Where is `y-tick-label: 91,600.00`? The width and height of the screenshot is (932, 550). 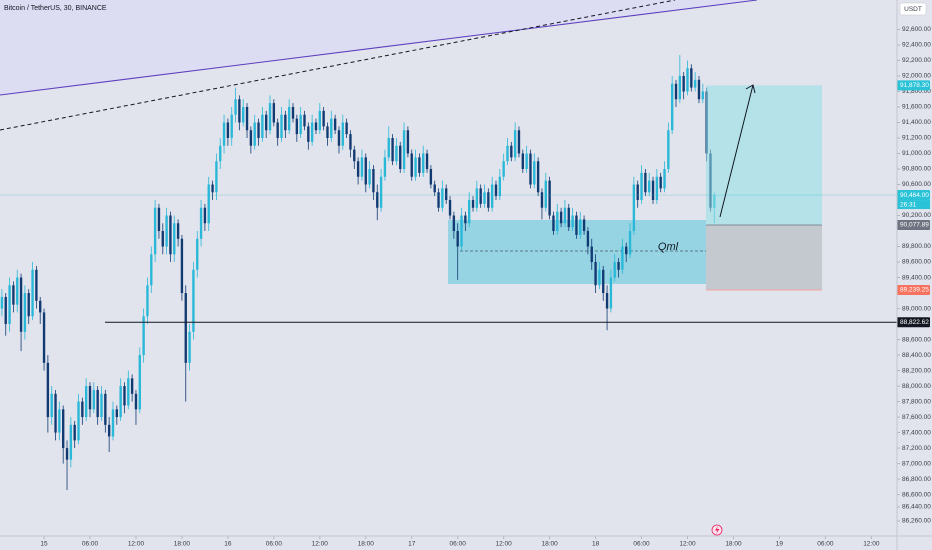 y-tick-label: 91,600.00 is located at coordinates (916, 107).